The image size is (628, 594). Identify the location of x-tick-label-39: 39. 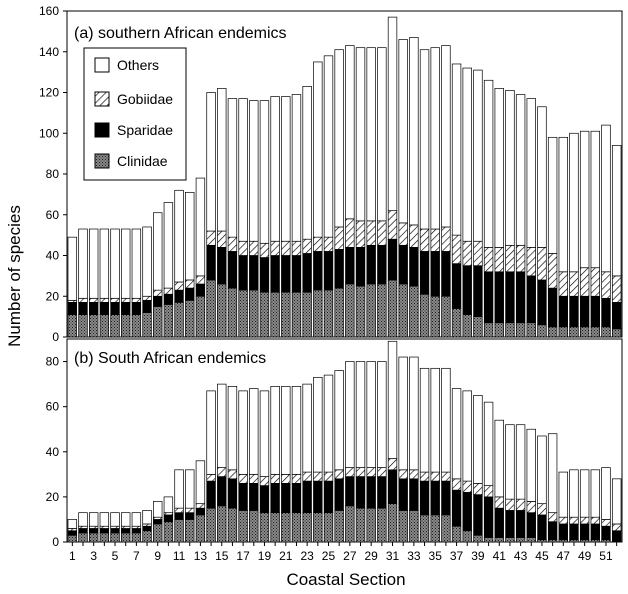
(478, 556).